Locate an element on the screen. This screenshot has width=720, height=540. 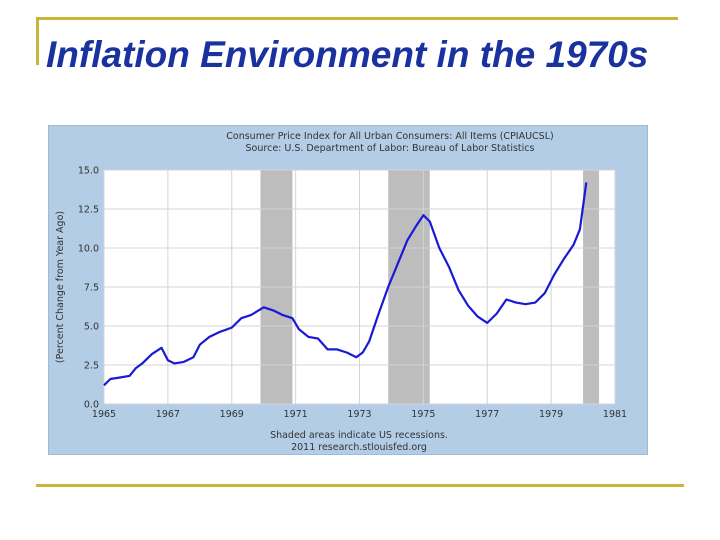
y-tick-label: 0.0 is located at coordinates (91, 405).